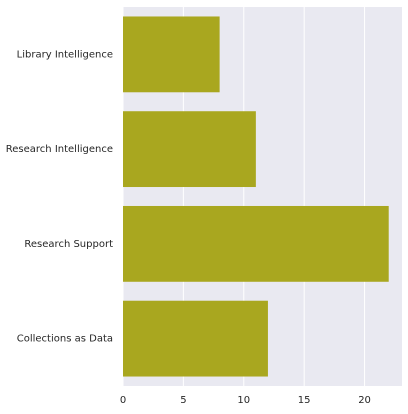 This screenshot has width=408, height=414. Describe the element at coordinates (304, 400) in the screenshot. I see `x-tick-label: 15` at that location.